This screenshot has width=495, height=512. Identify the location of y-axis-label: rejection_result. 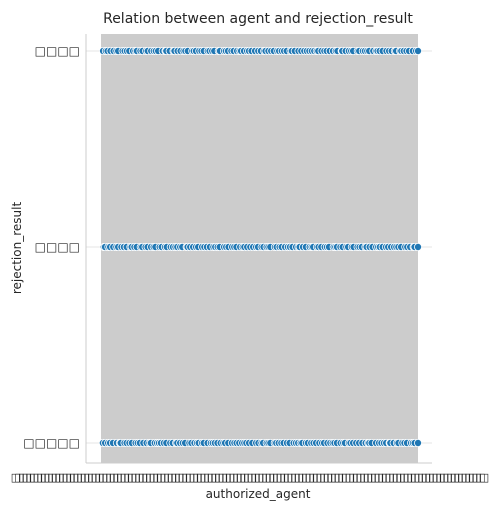
(17, 248).